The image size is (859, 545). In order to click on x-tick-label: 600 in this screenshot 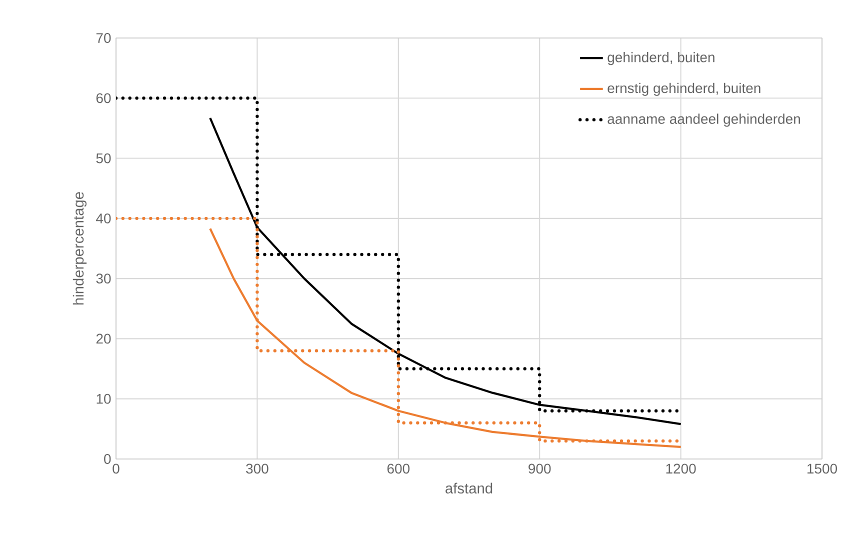, I will do `click(398, 469)`.